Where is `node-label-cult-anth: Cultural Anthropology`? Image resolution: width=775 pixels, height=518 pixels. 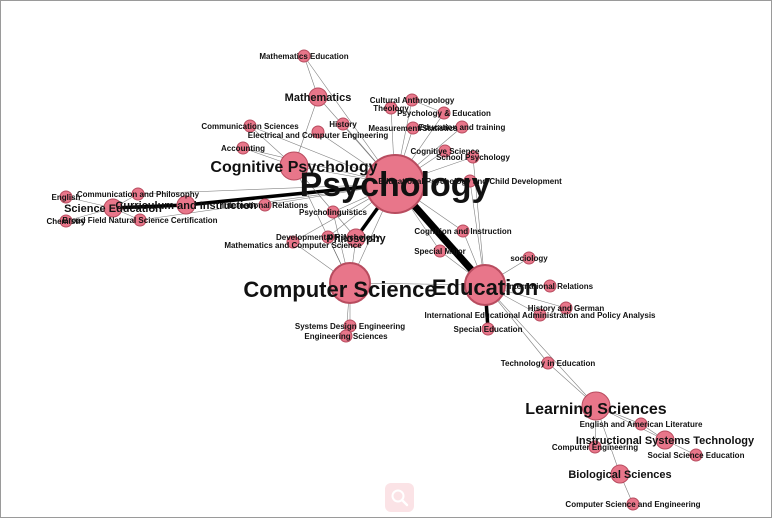
node-label-cult-anth: Cultural Anthropology is located at coordinates (412, 100).